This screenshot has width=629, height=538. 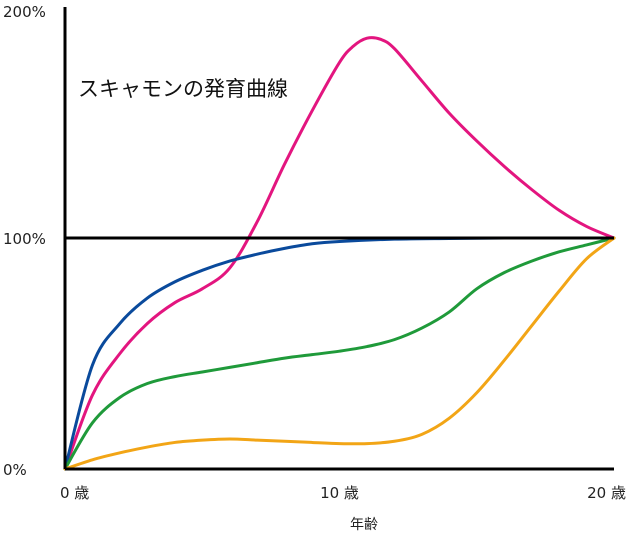 I want to click on x-tick-labels: 0 歳 10 歳 20 歳, so click(x=343, y=493).